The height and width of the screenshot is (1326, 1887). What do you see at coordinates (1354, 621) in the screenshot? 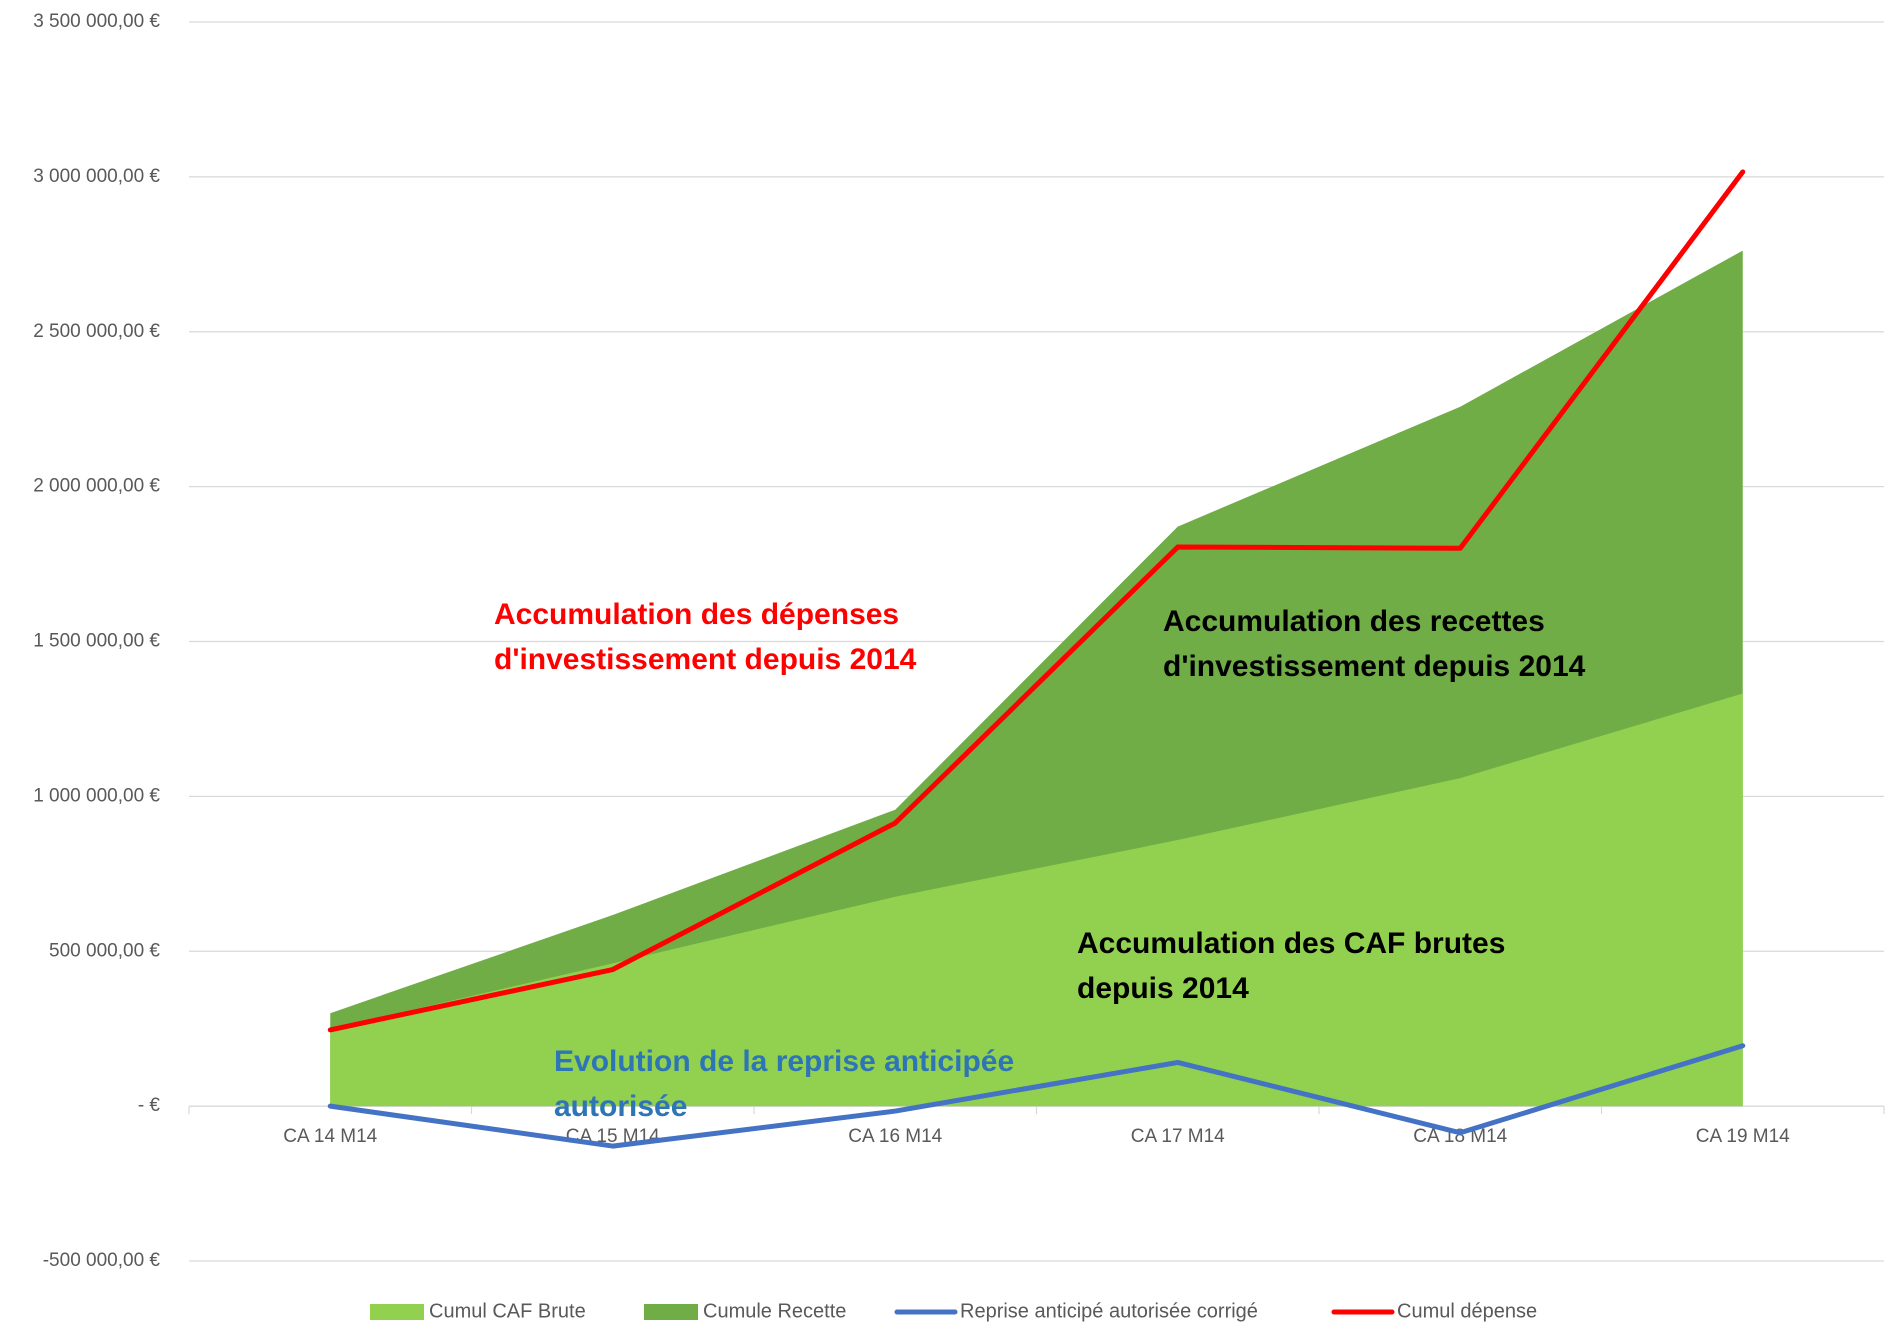
I see `annotation-line: Accumulation des recettes` at bounding box center [1354, 621].